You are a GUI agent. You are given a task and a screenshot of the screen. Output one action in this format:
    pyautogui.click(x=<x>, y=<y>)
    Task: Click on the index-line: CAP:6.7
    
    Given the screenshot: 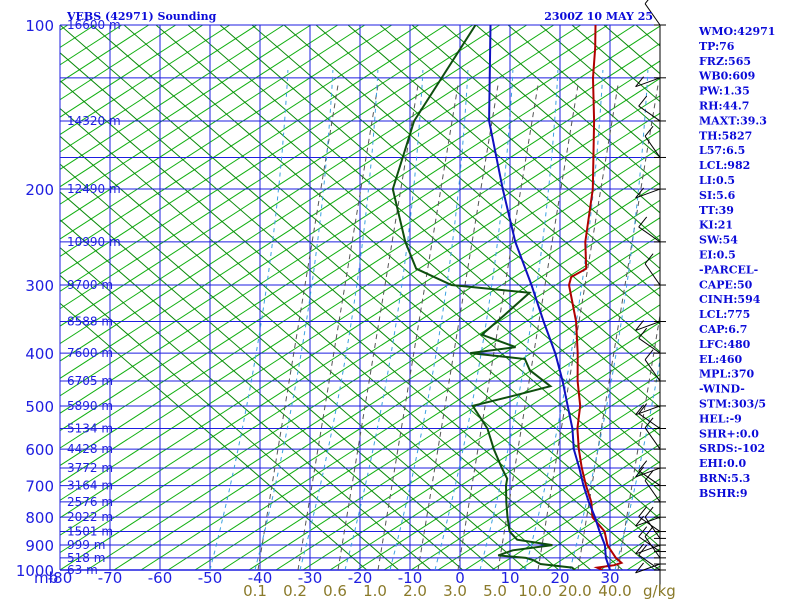 What is the action you would take?
    pyautogui.click(x=723, y=329)
    